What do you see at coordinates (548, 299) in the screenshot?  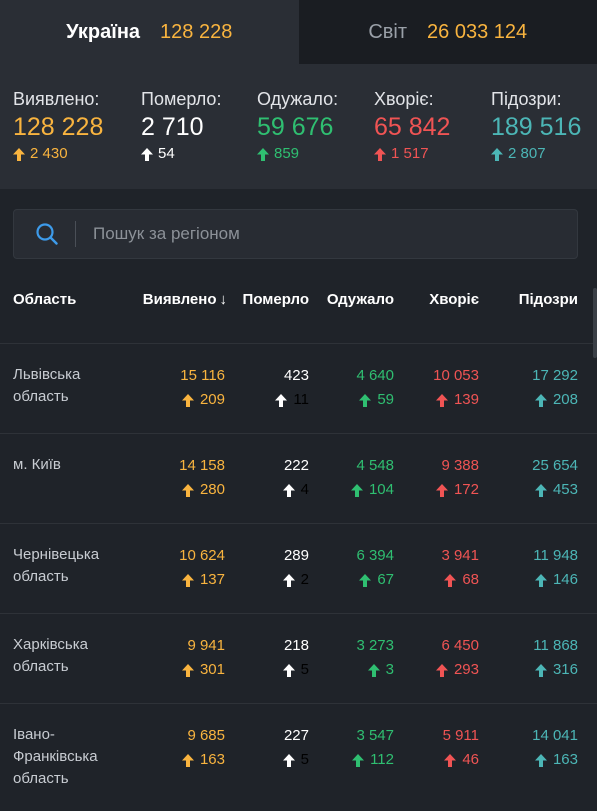 I see `header-suspected: Підозри` at bounding box center [548, 299].